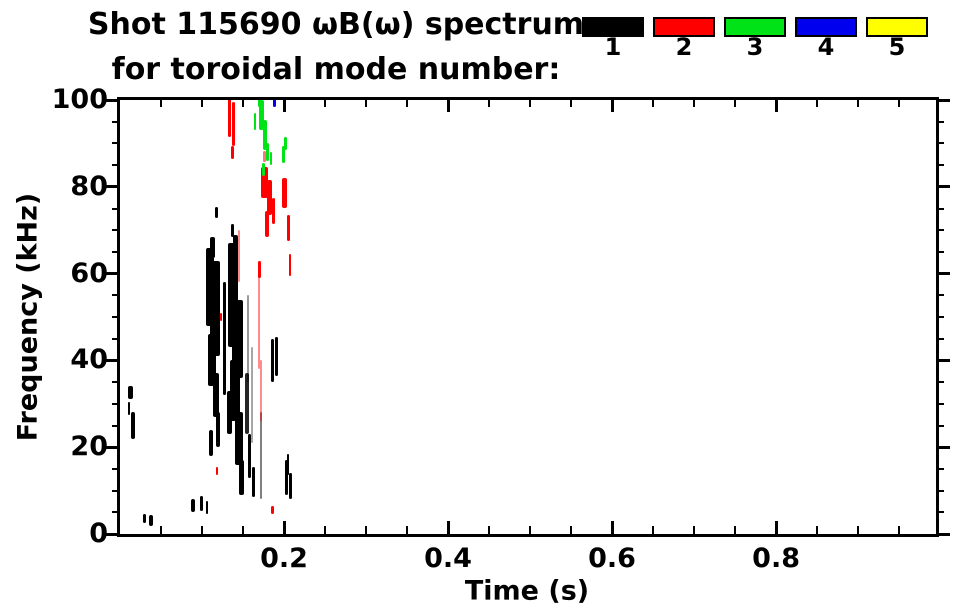 The height and width of the screenshot is (615, 963). I want to click on y-tick-label: 80, so click(89, 186).